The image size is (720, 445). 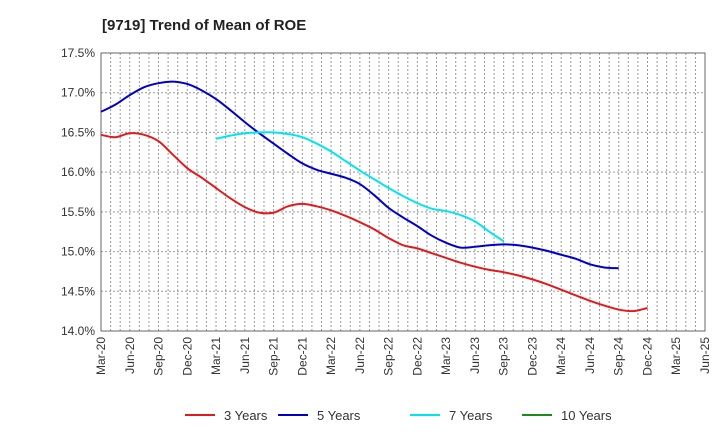 What do you see at coordinates (78, 291) in the screenshot?
I see `y-tick-label: 14.5%` at bounding box center [78, 291].